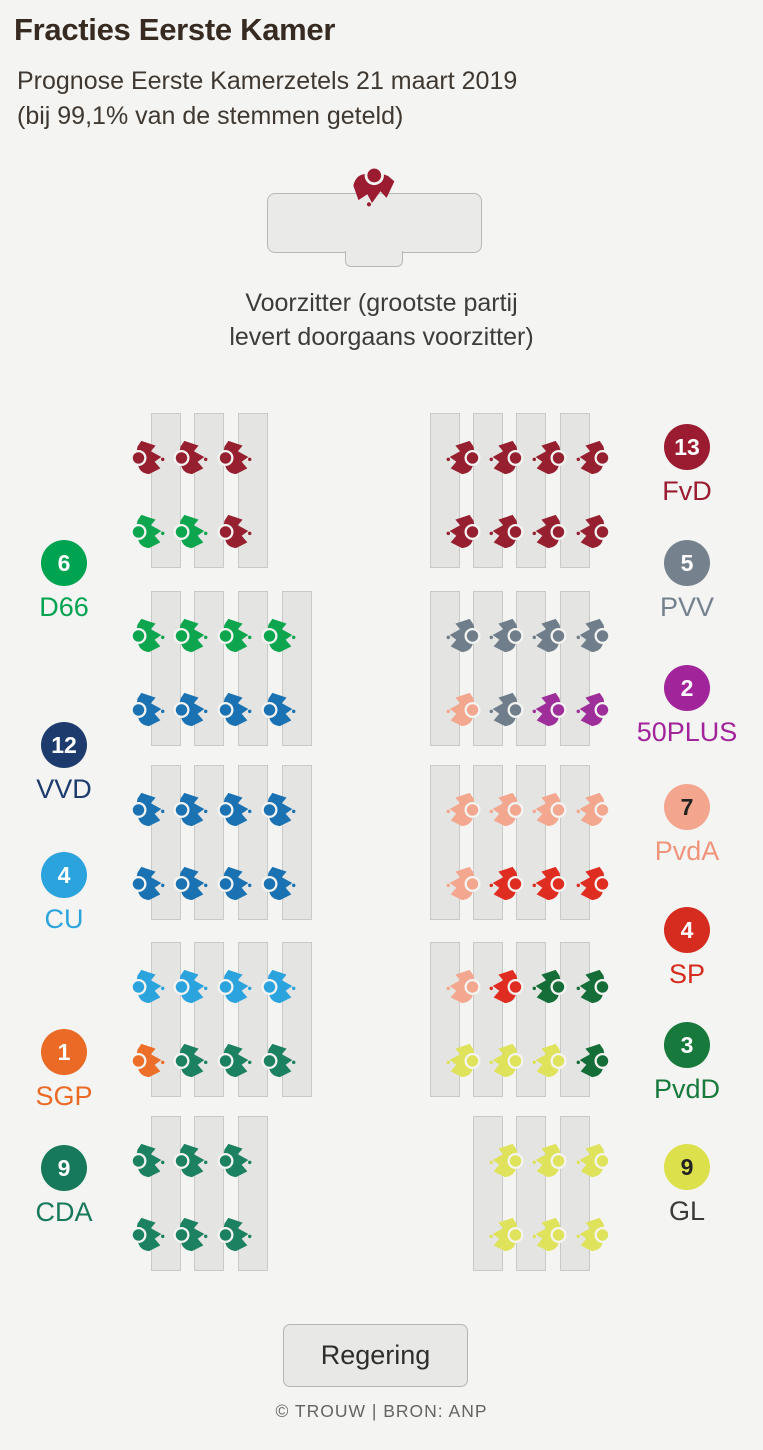  What do you see at coordinates (64, 919) in the screenshot?
I see `party-label-CU: CU` at bounding box center [64, 919].